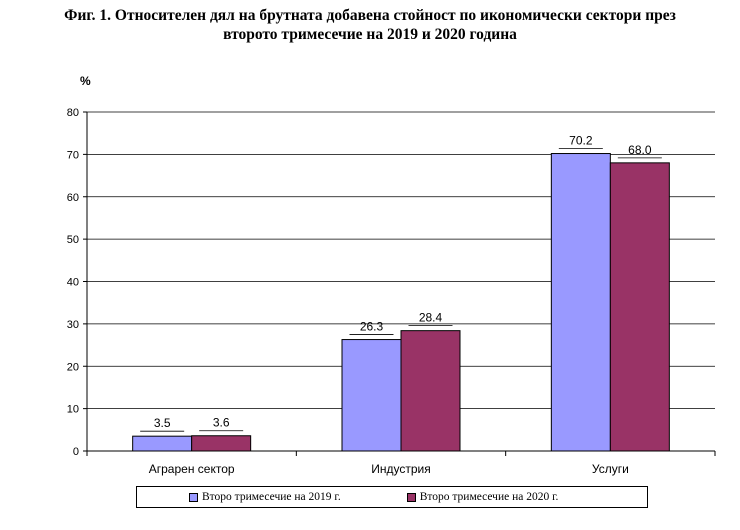 This screenshot has height=530, width=740. I want to click on legend-item-series0: Второ тримесечие на 2019 г., so click(265, 497).